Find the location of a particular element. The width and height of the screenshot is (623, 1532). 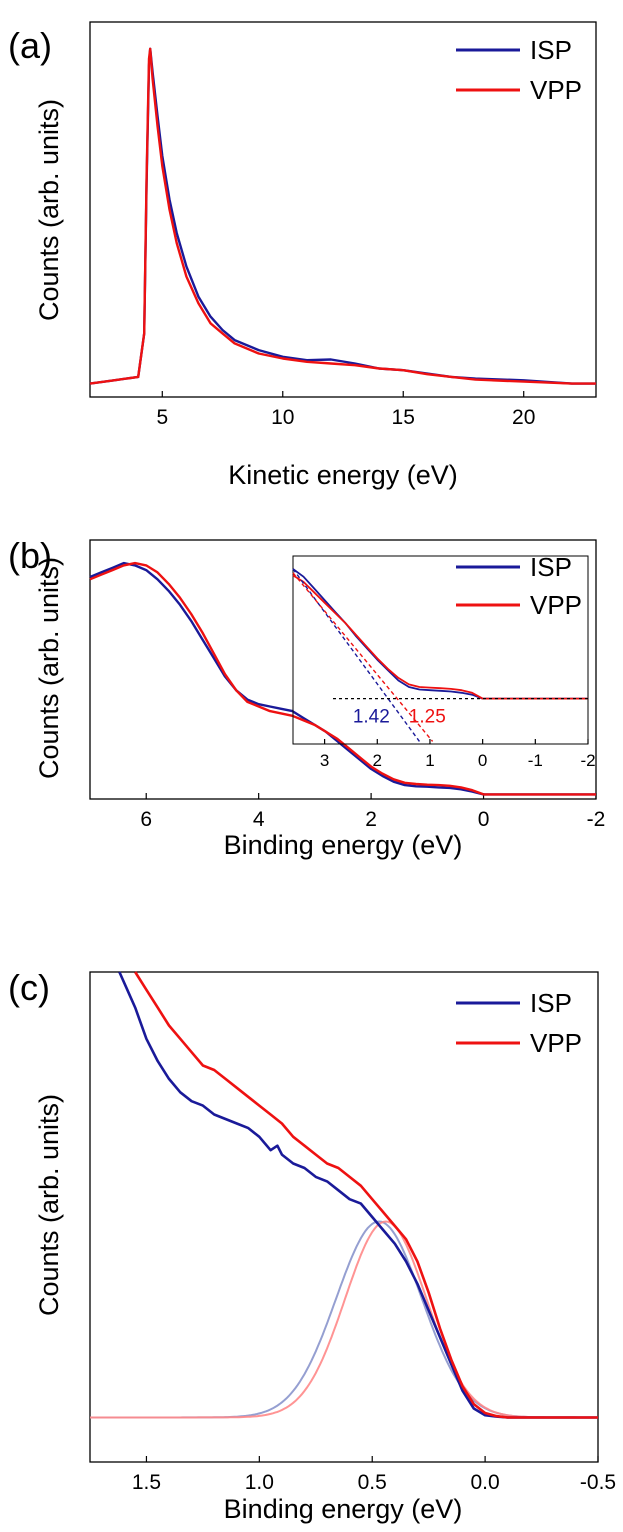

panel-c-xlabel: Binding energy (eV) is located at coordinates (343, 1509).